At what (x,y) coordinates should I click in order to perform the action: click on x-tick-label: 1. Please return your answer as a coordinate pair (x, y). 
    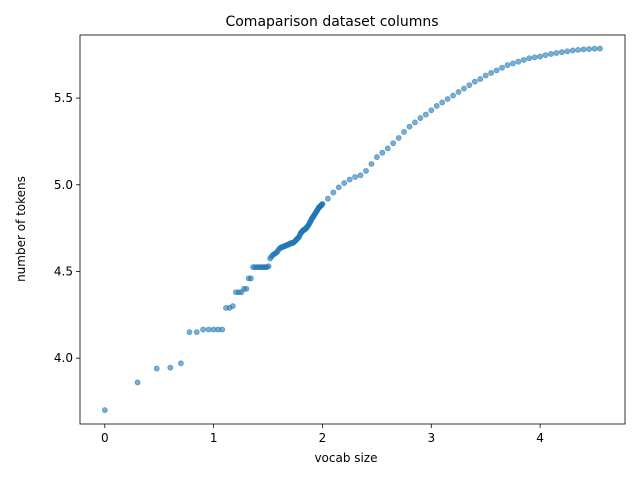
    Looking at the image, I should click on (214, 438).